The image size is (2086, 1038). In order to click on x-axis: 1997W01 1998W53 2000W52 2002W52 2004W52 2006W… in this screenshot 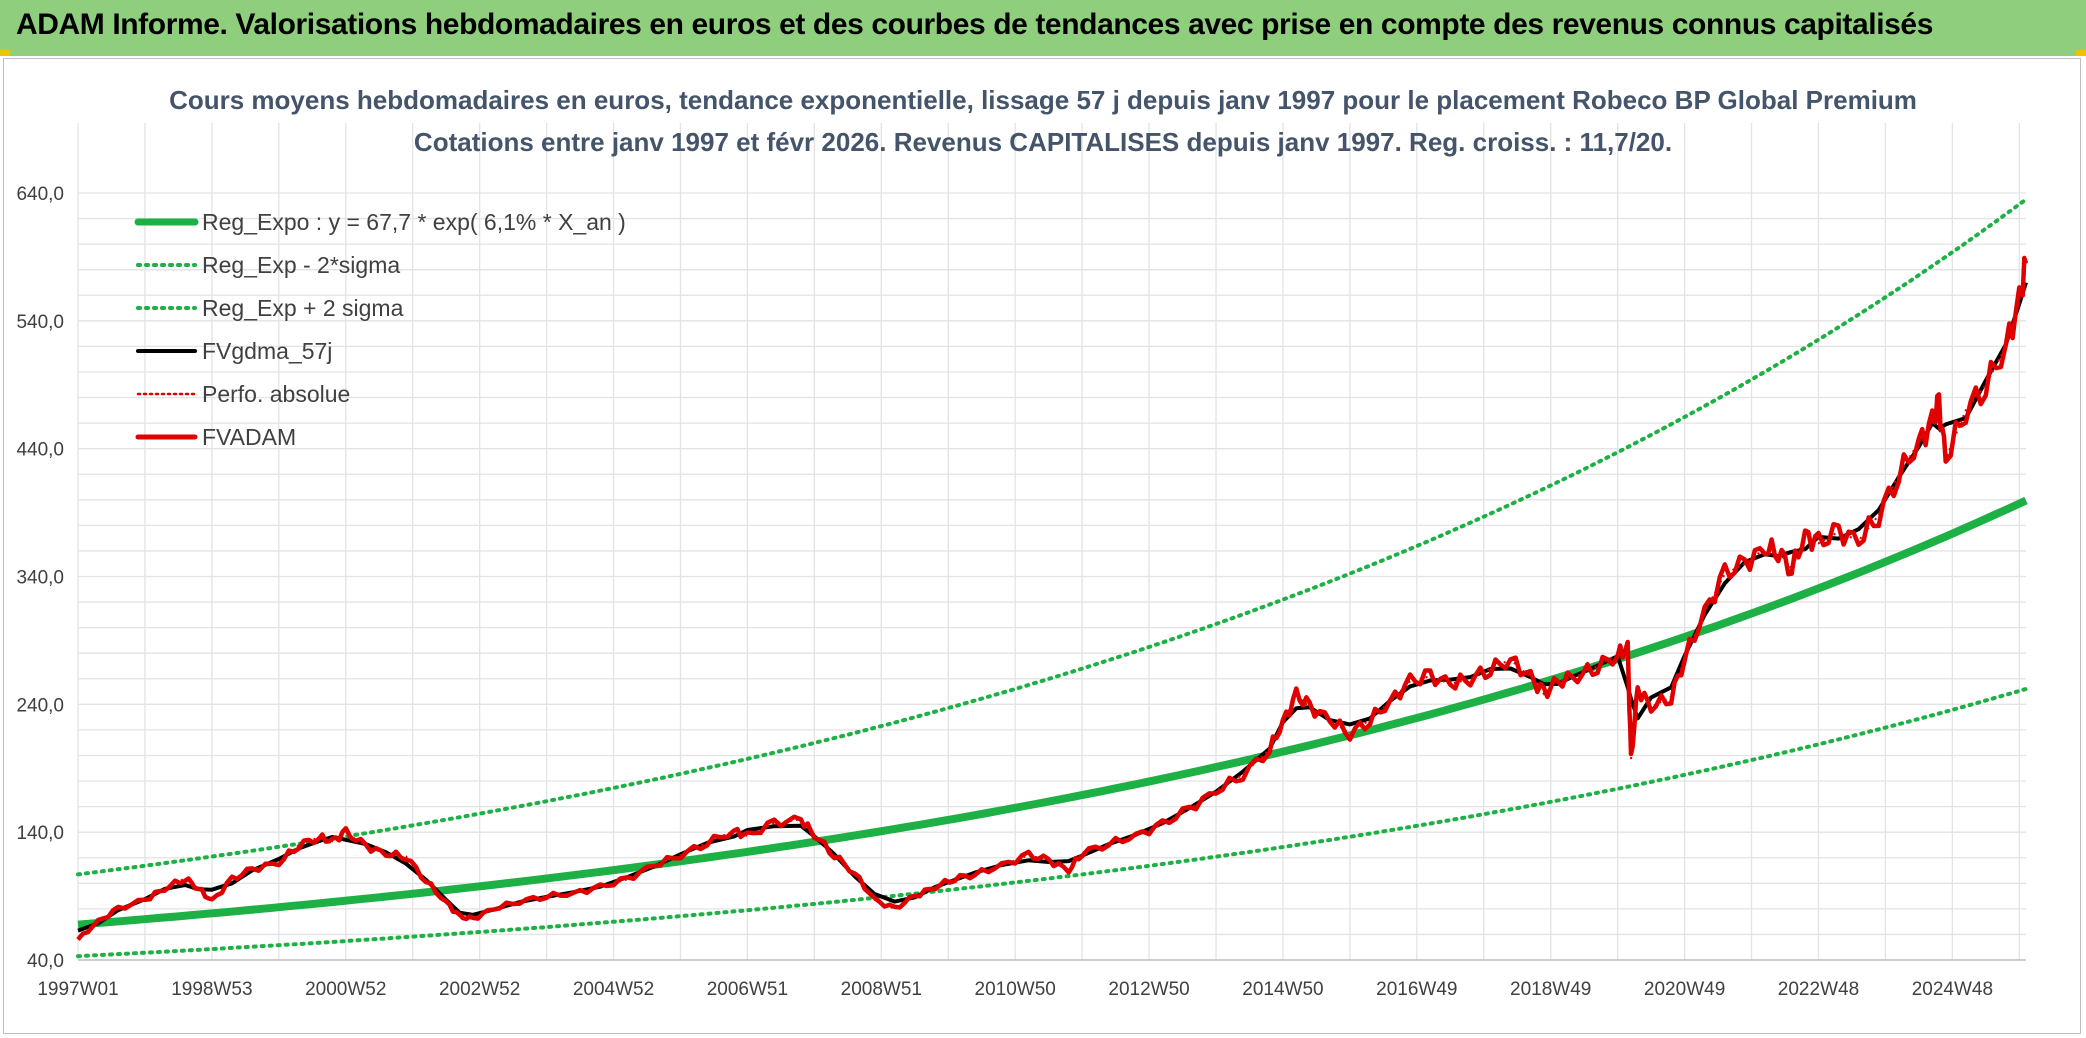, I will do `click(1015, 989)`.